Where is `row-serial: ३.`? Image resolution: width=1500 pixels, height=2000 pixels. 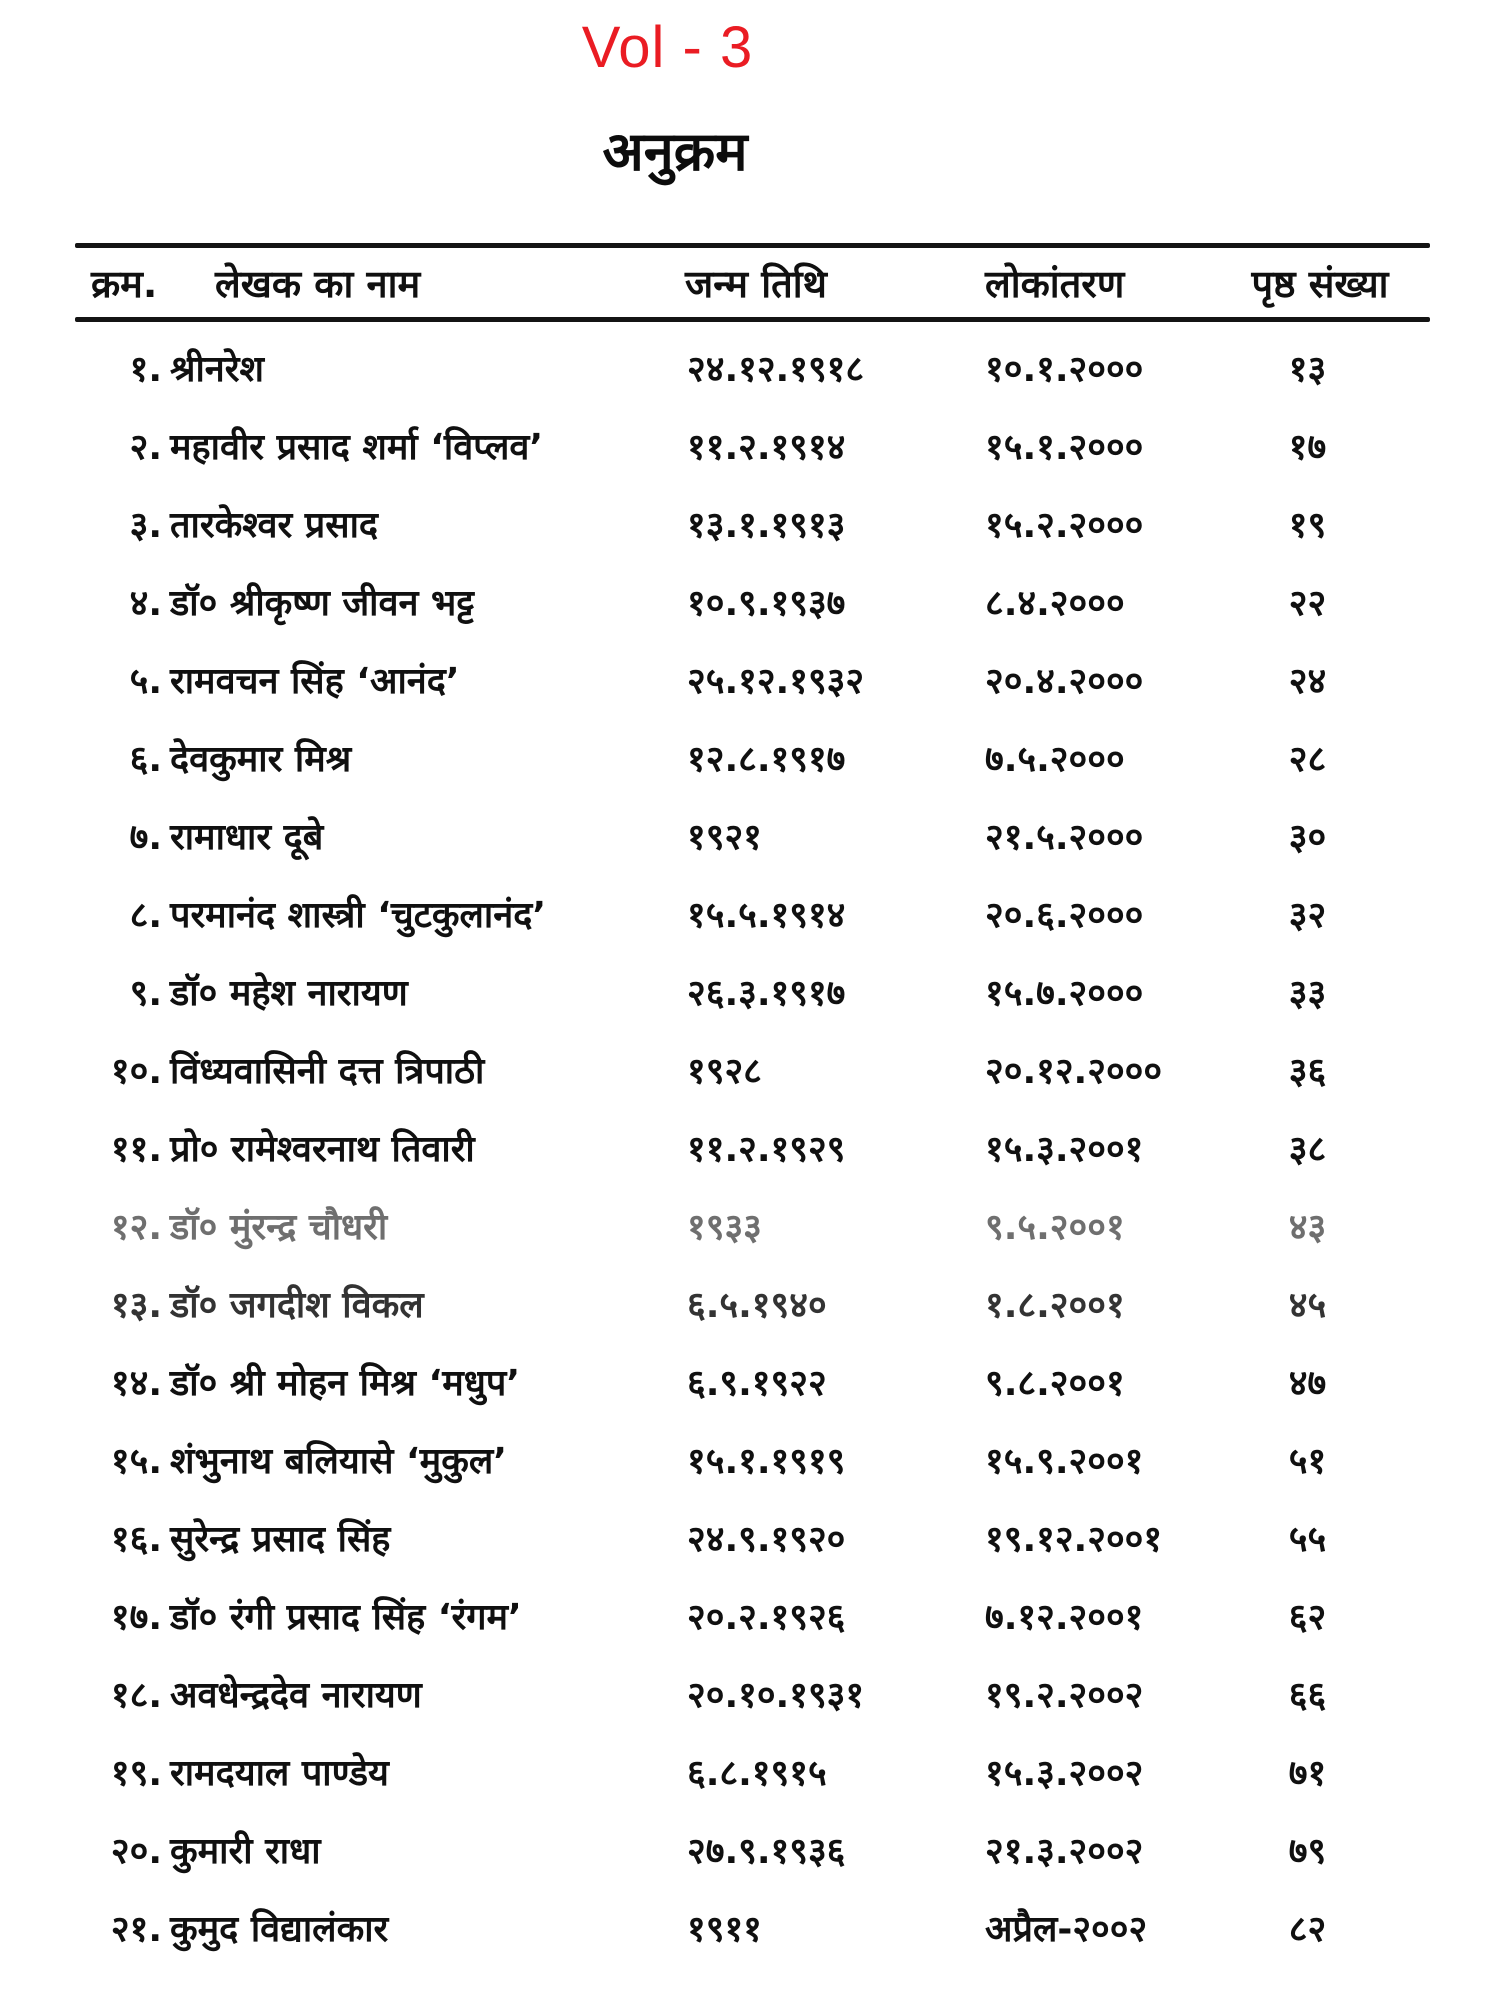
row-serial: ३. is located at coordinates (145, 525).